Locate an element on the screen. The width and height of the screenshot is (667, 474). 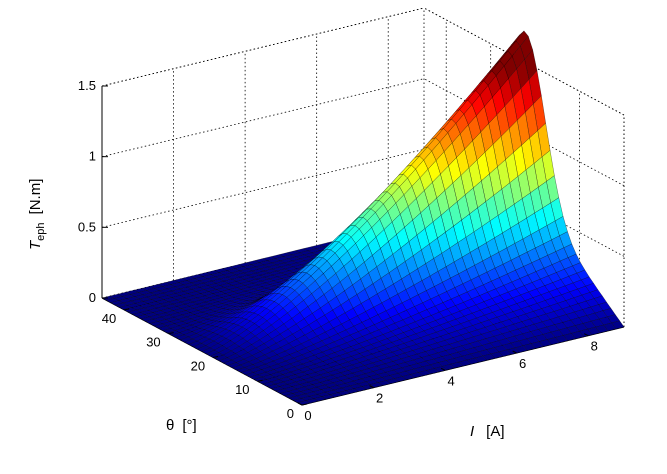
x-tick-label: 2 is located at coordinates (379, 398).